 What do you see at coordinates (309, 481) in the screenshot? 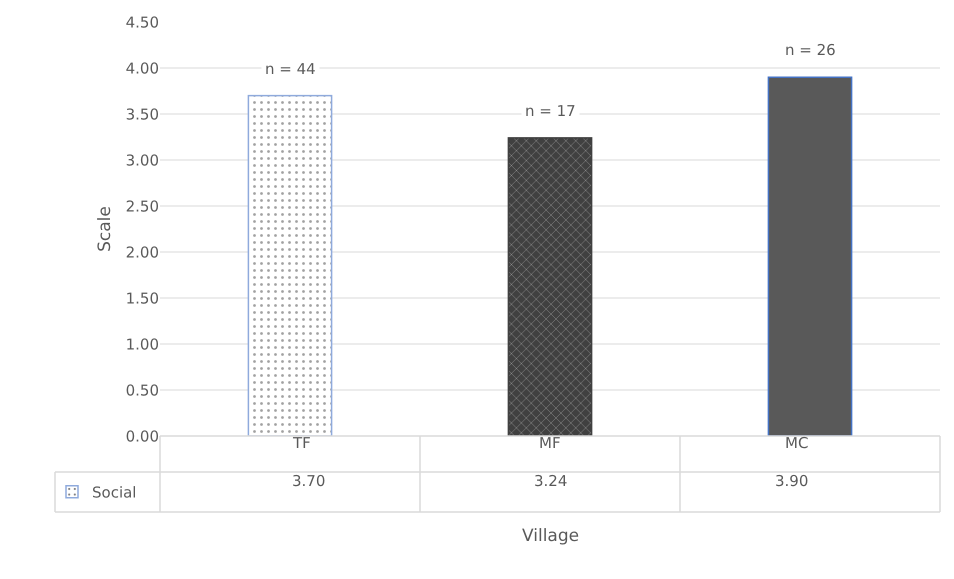
I see `data-label: 3.70` at bounding box center [309, 481].